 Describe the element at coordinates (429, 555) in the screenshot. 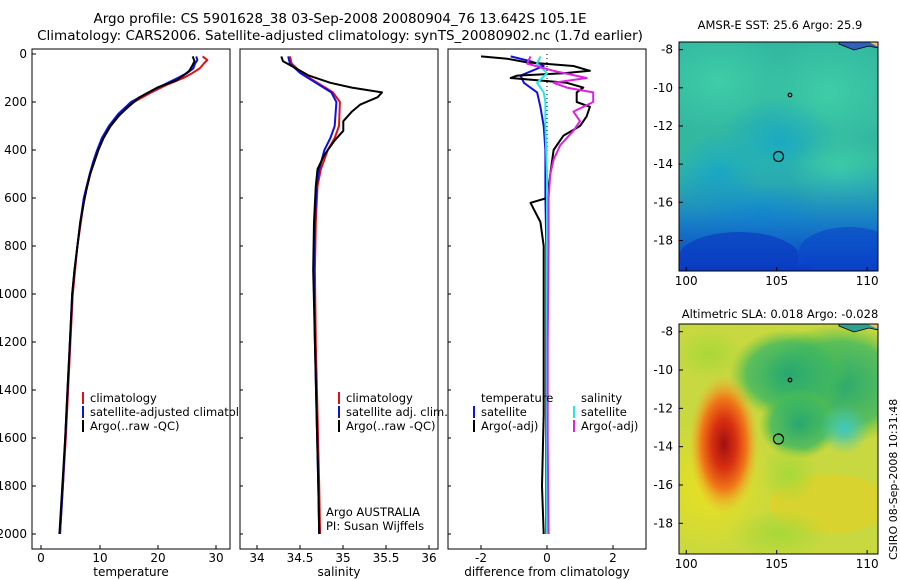

I see `x-tick-36: 36` at that location.